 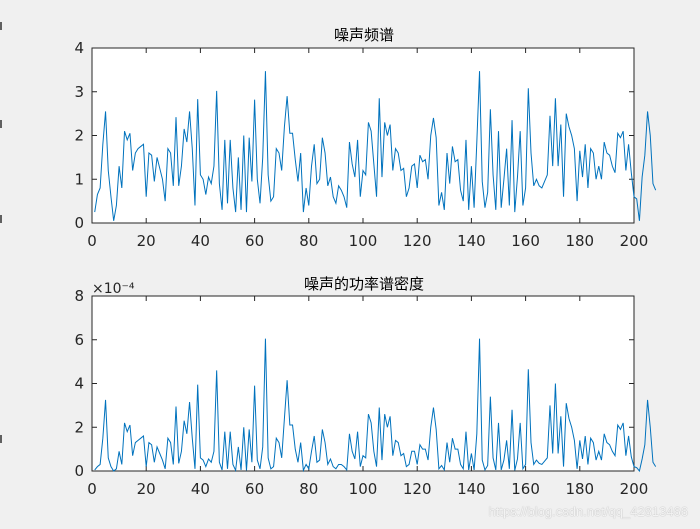 What do you see at coordinates (113, 289) in the screenshot?
I see `y-exponent-label: ×10⁻⁴` at bounding box center [113, 289].